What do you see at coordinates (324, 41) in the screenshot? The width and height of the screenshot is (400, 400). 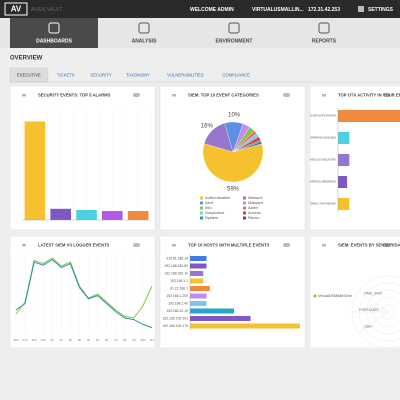 I see `nav-tab: REPORTS` at bounding box center [324, 41].